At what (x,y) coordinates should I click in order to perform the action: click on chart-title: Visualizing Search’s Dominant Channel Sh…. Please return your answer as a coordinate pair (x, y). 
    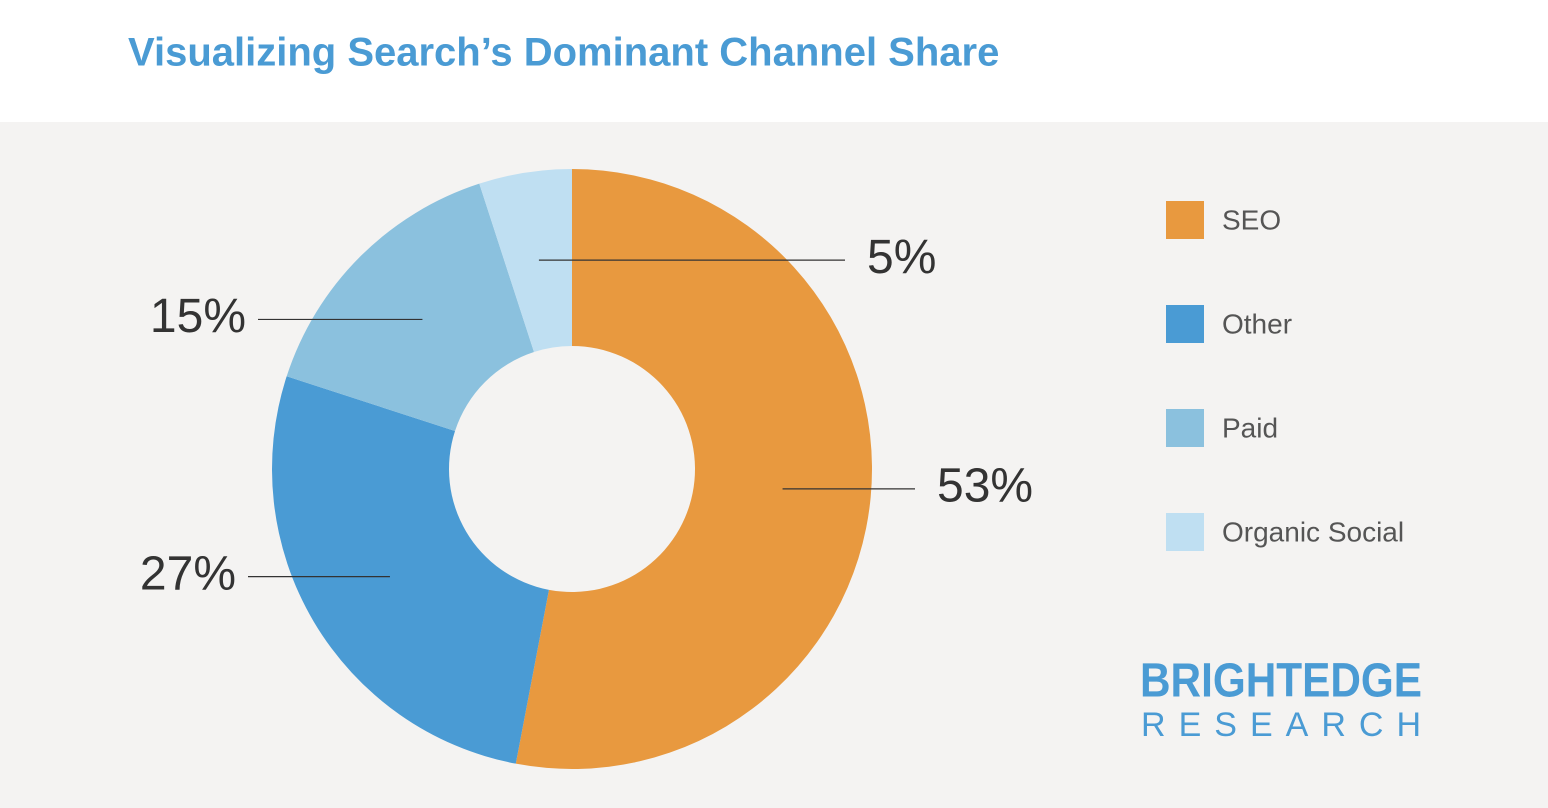
    Looking at the image, I should click on (563, 53).